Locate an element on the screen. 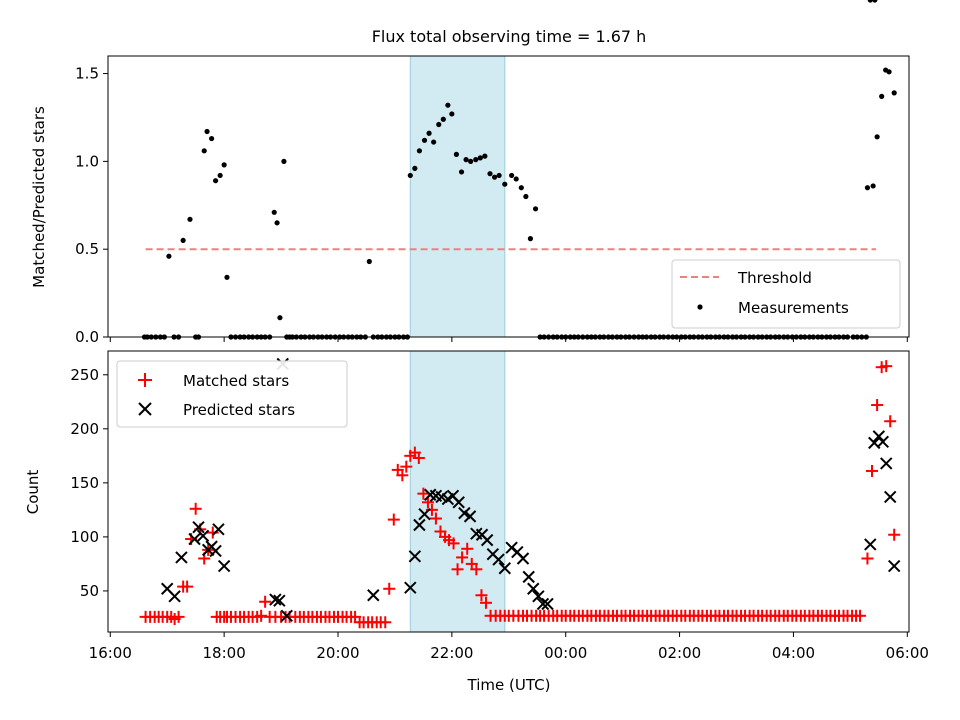 Image resolution: width=960 pixels, height=720 pixels. top-y-tick-label-0: 0.0 is located at coordinates (87, 337).